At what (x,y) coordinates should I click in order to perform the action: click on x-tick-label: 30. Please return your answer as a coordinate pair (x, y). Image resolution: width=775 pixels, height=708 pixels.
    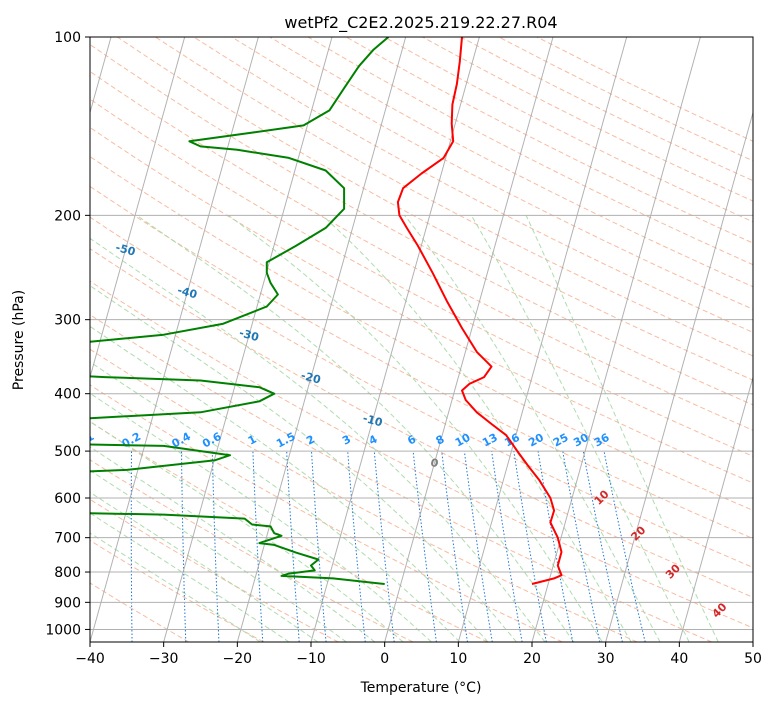
    Looking at the image, I should click on (606, 659).